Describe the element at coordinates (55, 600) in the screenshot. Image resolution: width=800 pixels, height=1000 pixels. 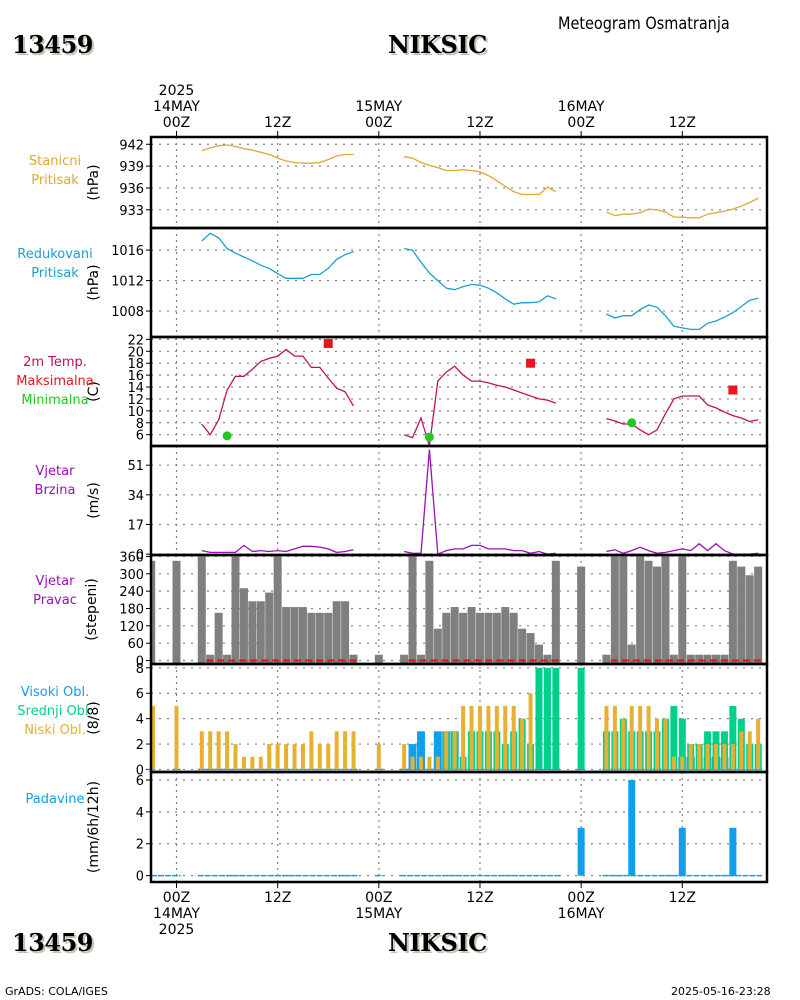
I see `series-label: Pravac` at that location.